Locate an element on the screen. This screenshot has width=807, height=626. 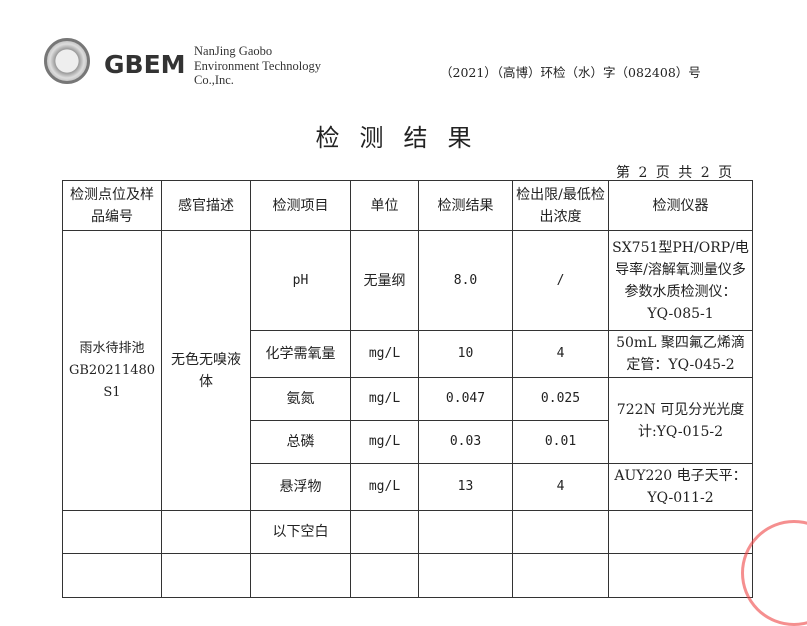
column-header: 单位 is located at coordinates (384, 205).